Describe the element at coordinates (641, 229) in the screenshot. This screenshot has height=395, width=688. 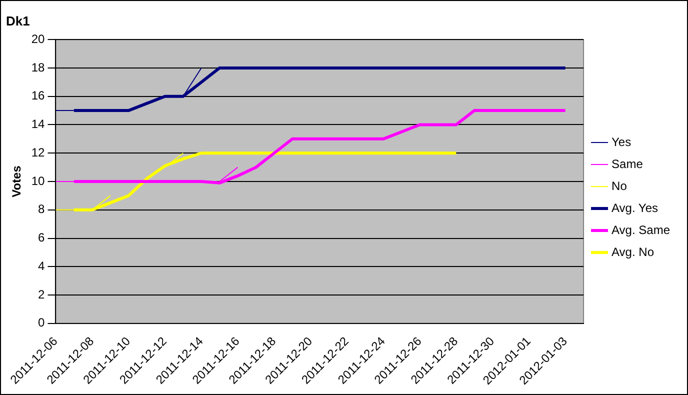
I see `legend-label: Avg. Same` at that location.